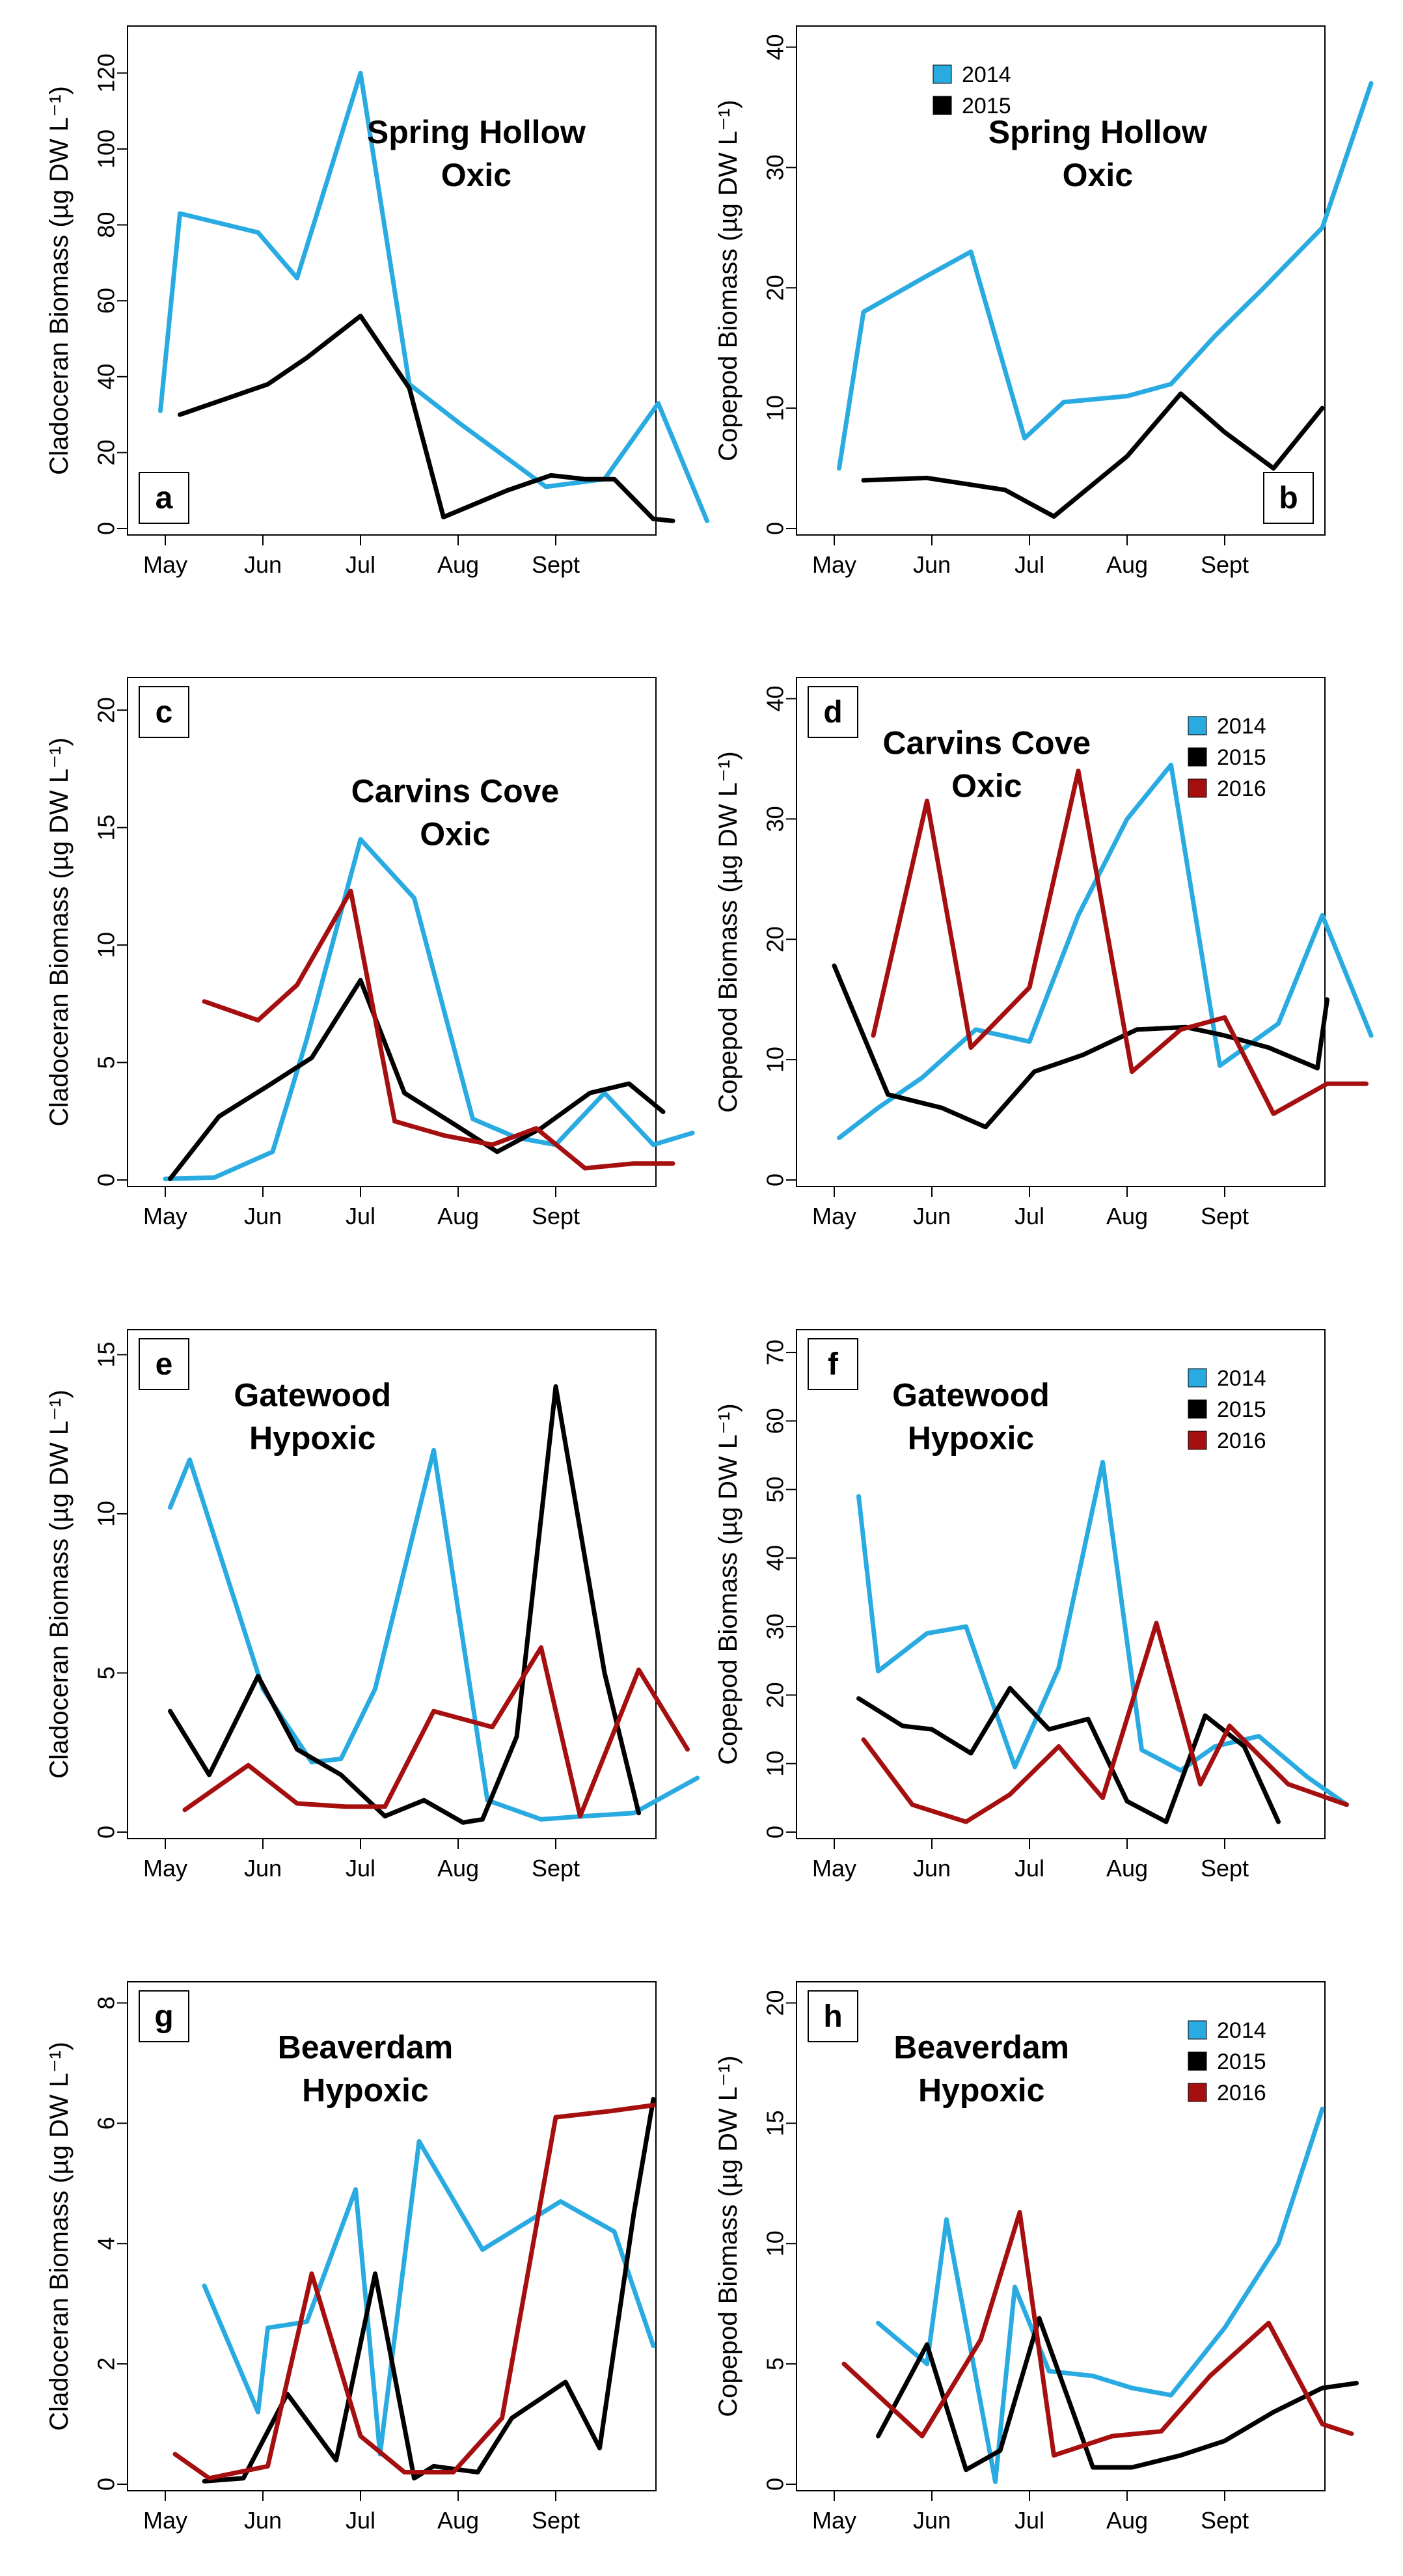 The width and height of the screenshot is (1403, 2576). What do you see at coordinates (107, 150) in the screenshot?
I see `y-tick-label: 100` at bounding box center [107, 150].